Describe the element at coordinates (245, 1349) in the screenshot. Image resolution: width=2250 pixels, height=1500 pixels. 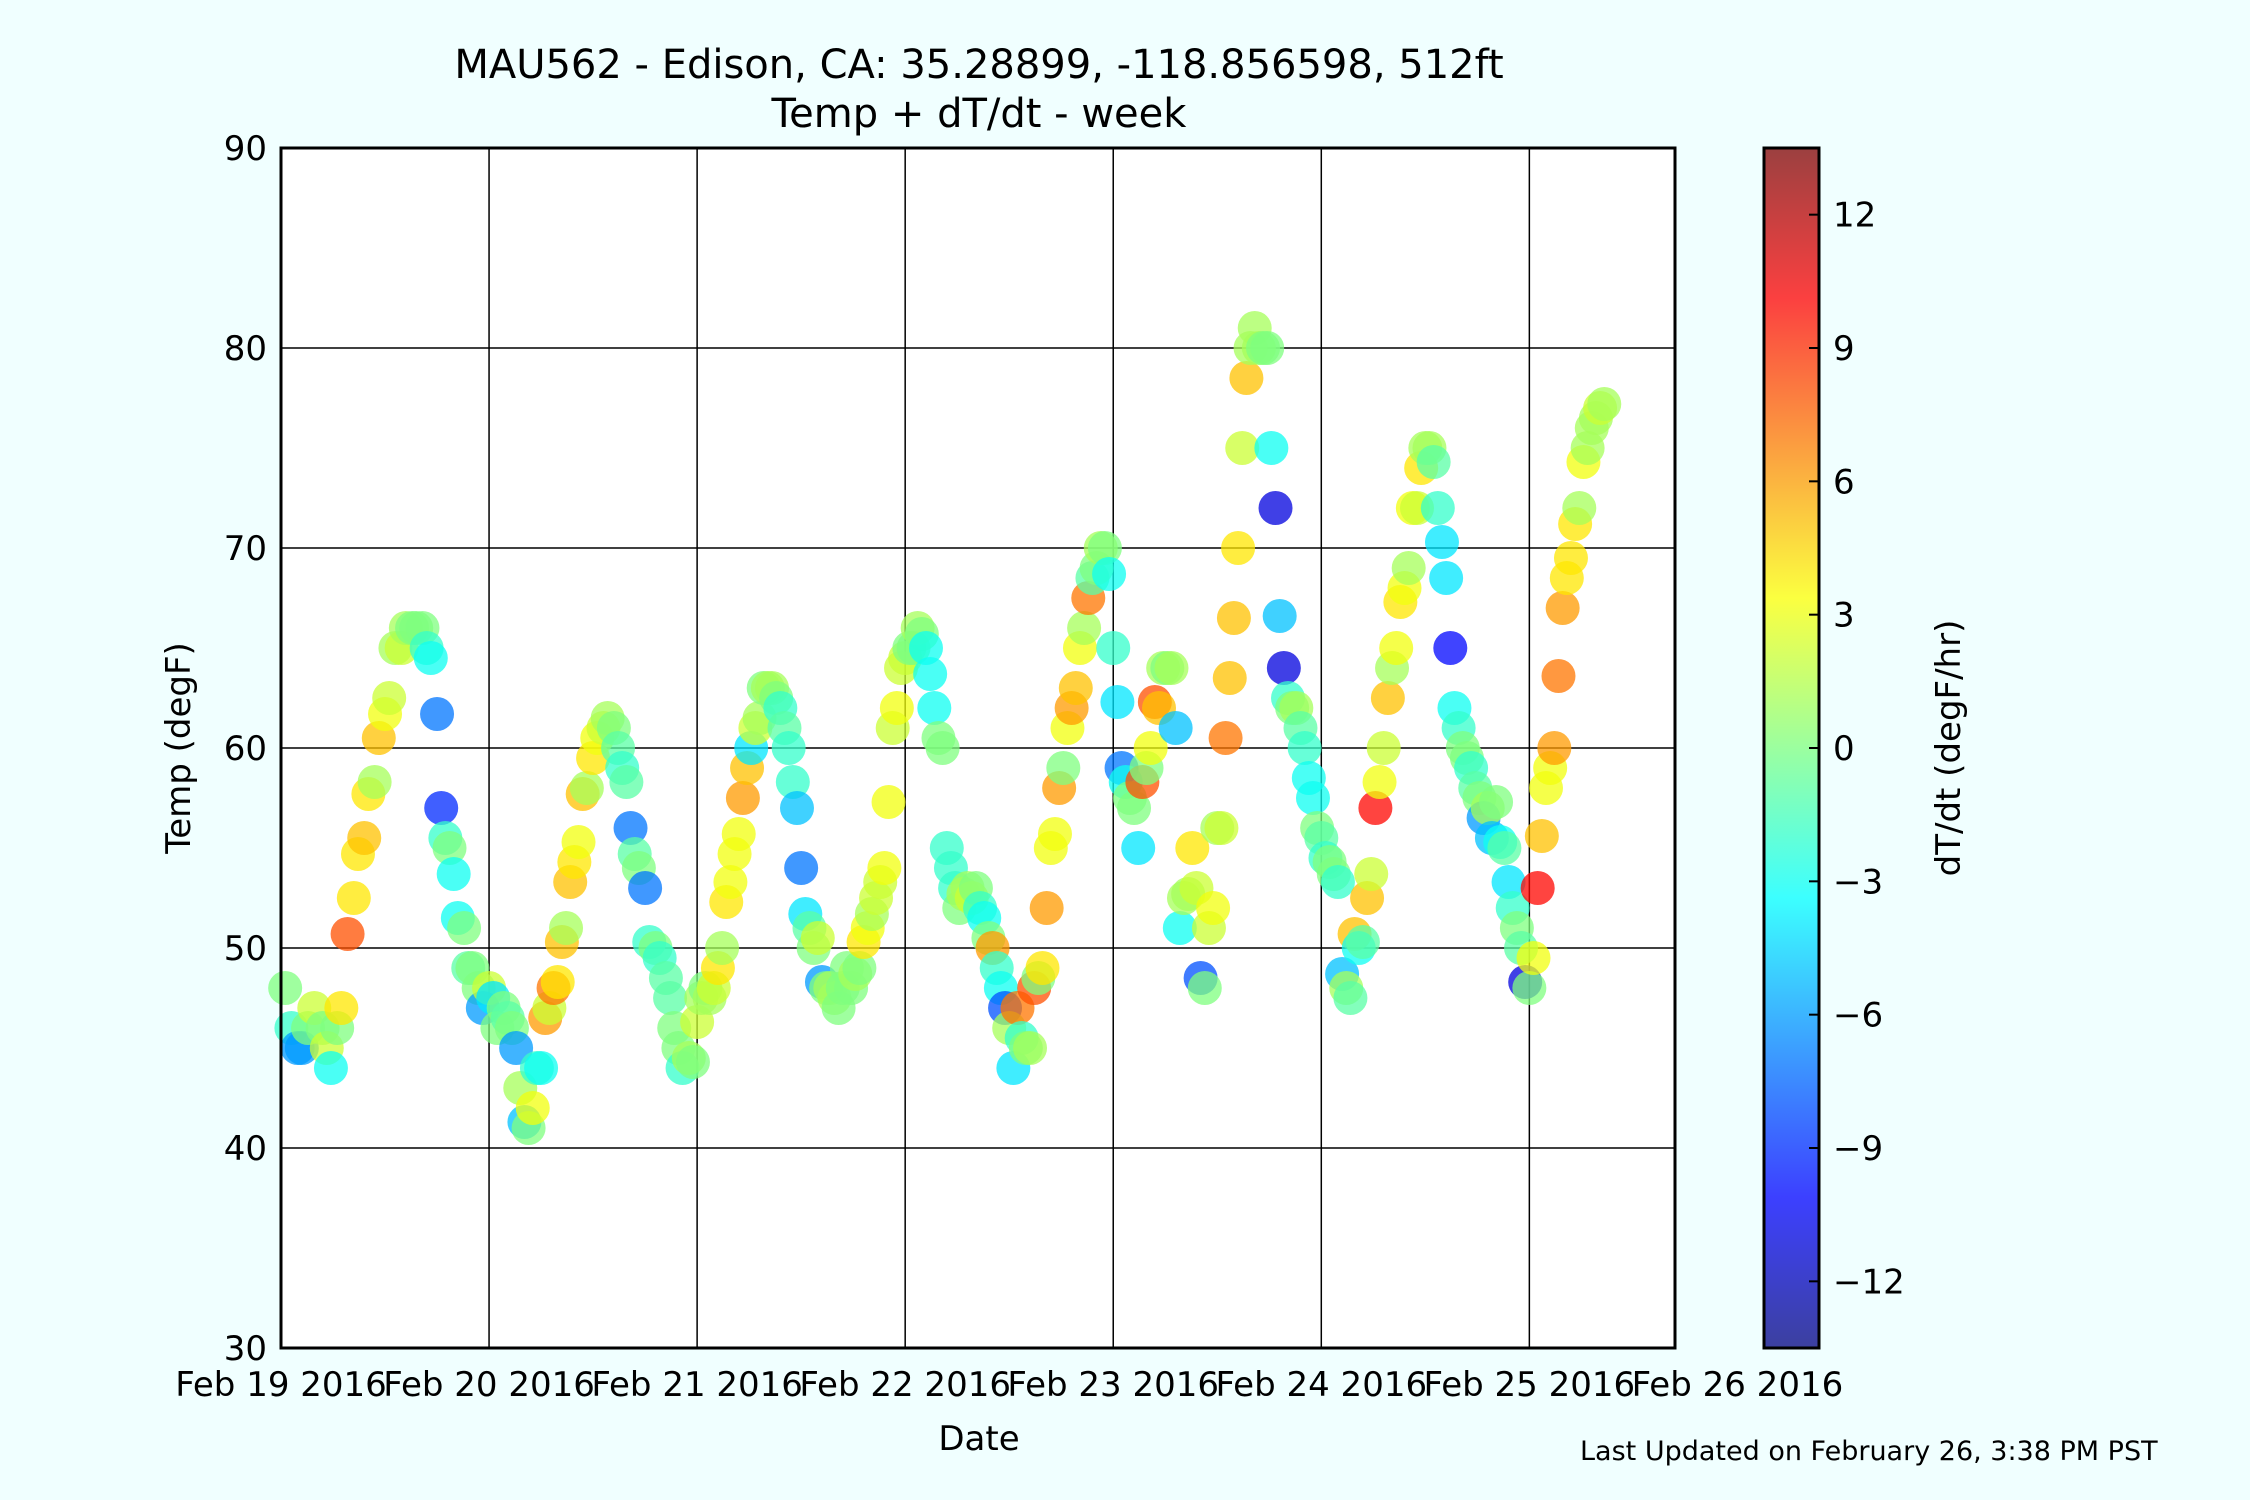
I see `y-tick-label: 30` at that location.